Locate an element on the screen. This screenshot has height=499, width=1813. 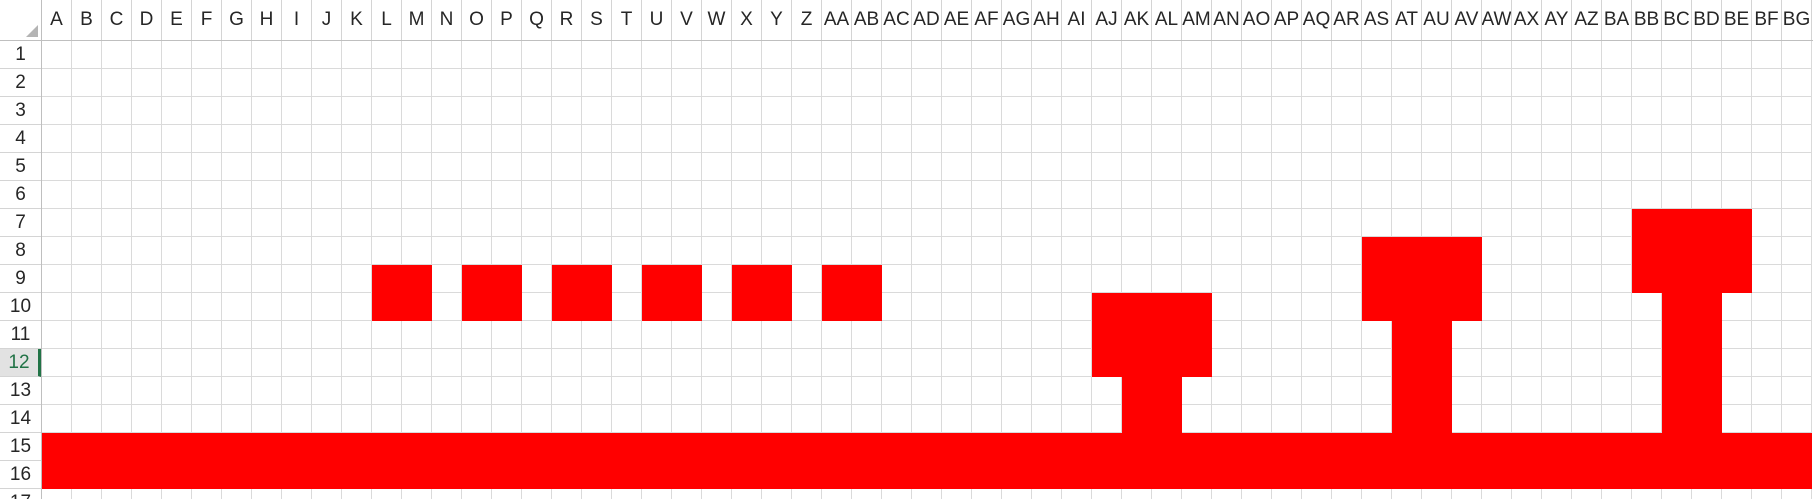
cell-r10-filled is located at coordinates (567, 307).